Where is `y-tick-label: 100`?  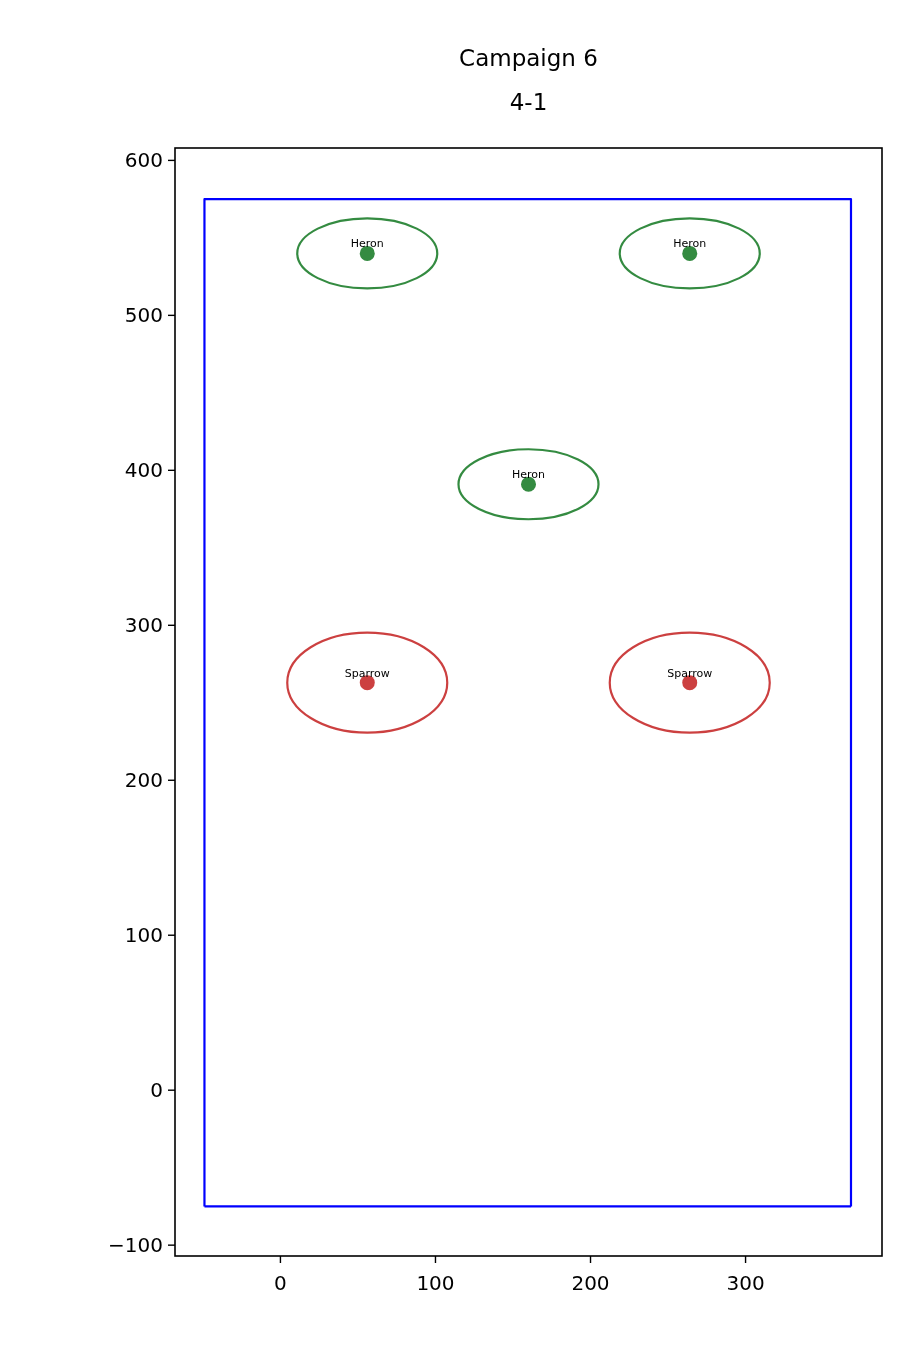 y-tick-label: 100 is located at coordinates (143, 935).